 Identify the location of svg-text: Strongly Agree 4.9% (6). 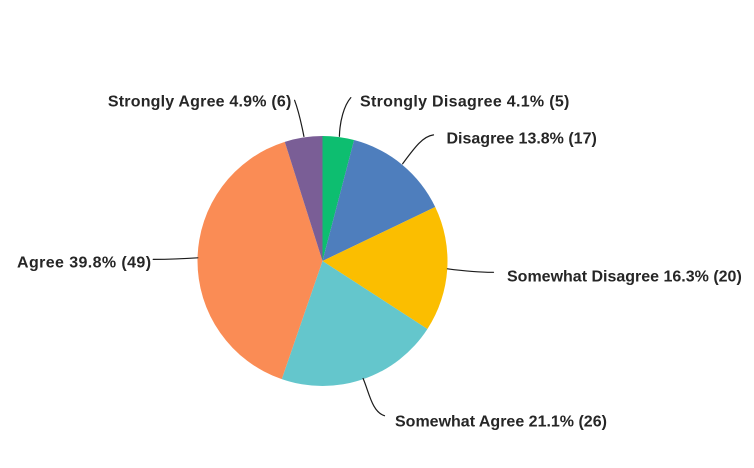
(200, 102).